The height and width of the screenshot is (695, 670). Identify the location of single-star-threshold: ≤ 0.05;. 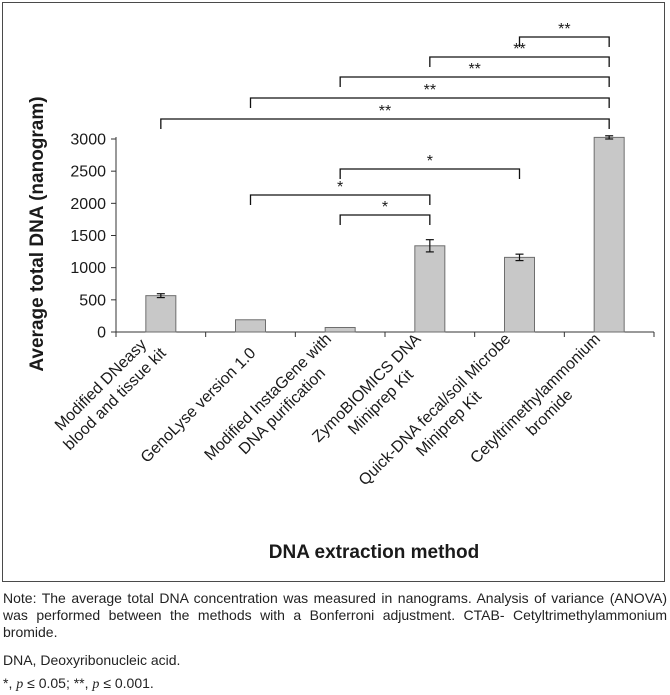
(48, 683).